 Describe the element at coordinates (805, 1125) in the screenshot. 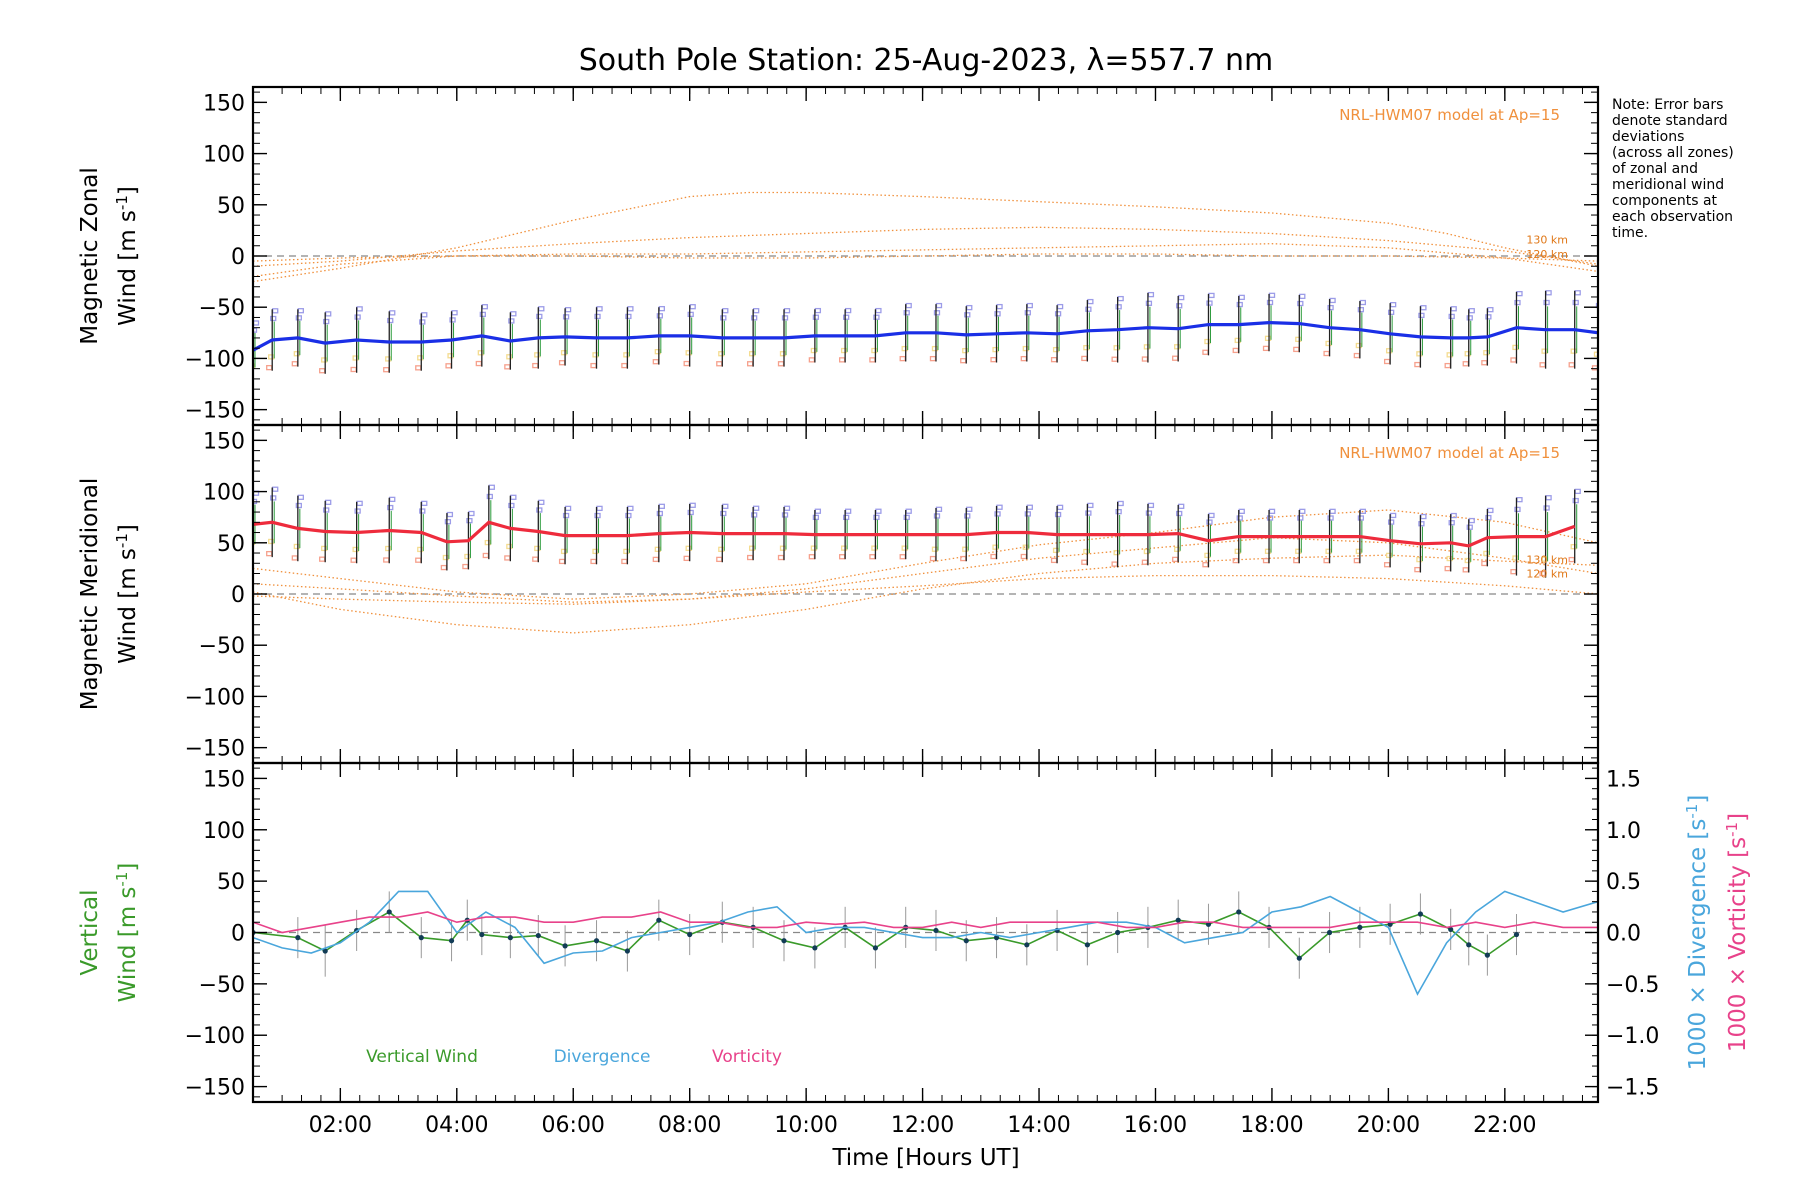

I see `x-tick-label: 10:00` at that location.